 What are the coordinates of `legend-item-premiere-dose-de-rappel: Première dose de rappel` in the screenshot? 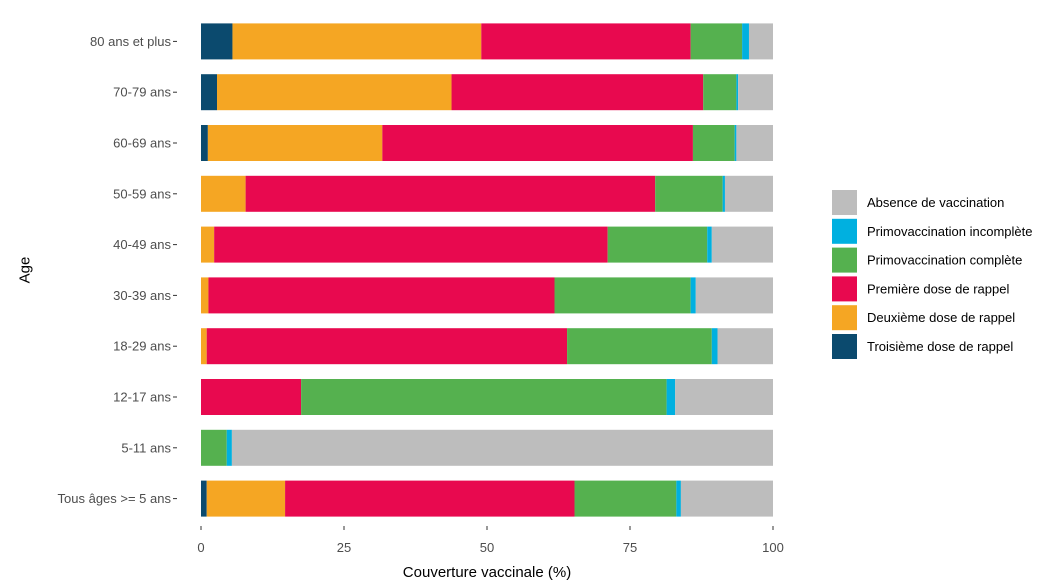 It's located at (920, 289).